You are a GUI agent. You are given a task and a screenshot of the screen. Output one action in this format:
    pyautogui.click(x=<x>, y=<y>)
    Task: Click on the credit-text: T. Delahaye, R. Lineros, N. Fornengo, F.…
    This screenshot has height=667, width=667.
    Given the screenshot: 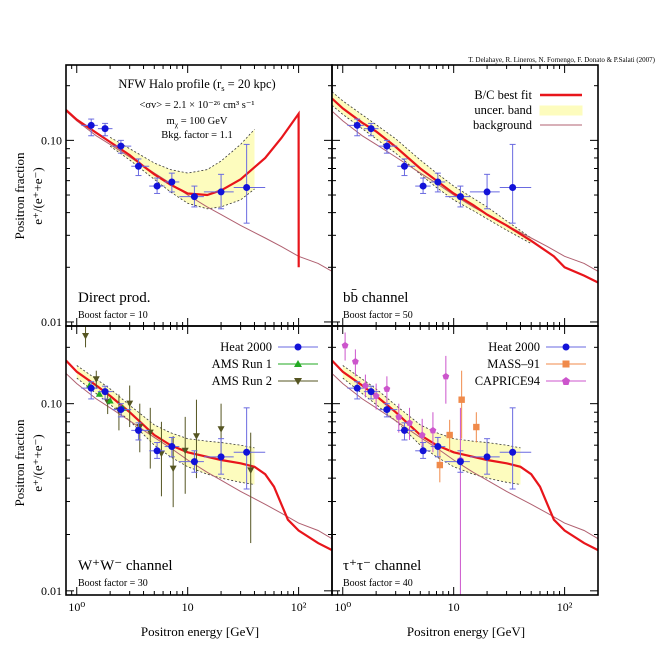 What is the action you would take?
    pyautogui.click(x=561, y=60)
    